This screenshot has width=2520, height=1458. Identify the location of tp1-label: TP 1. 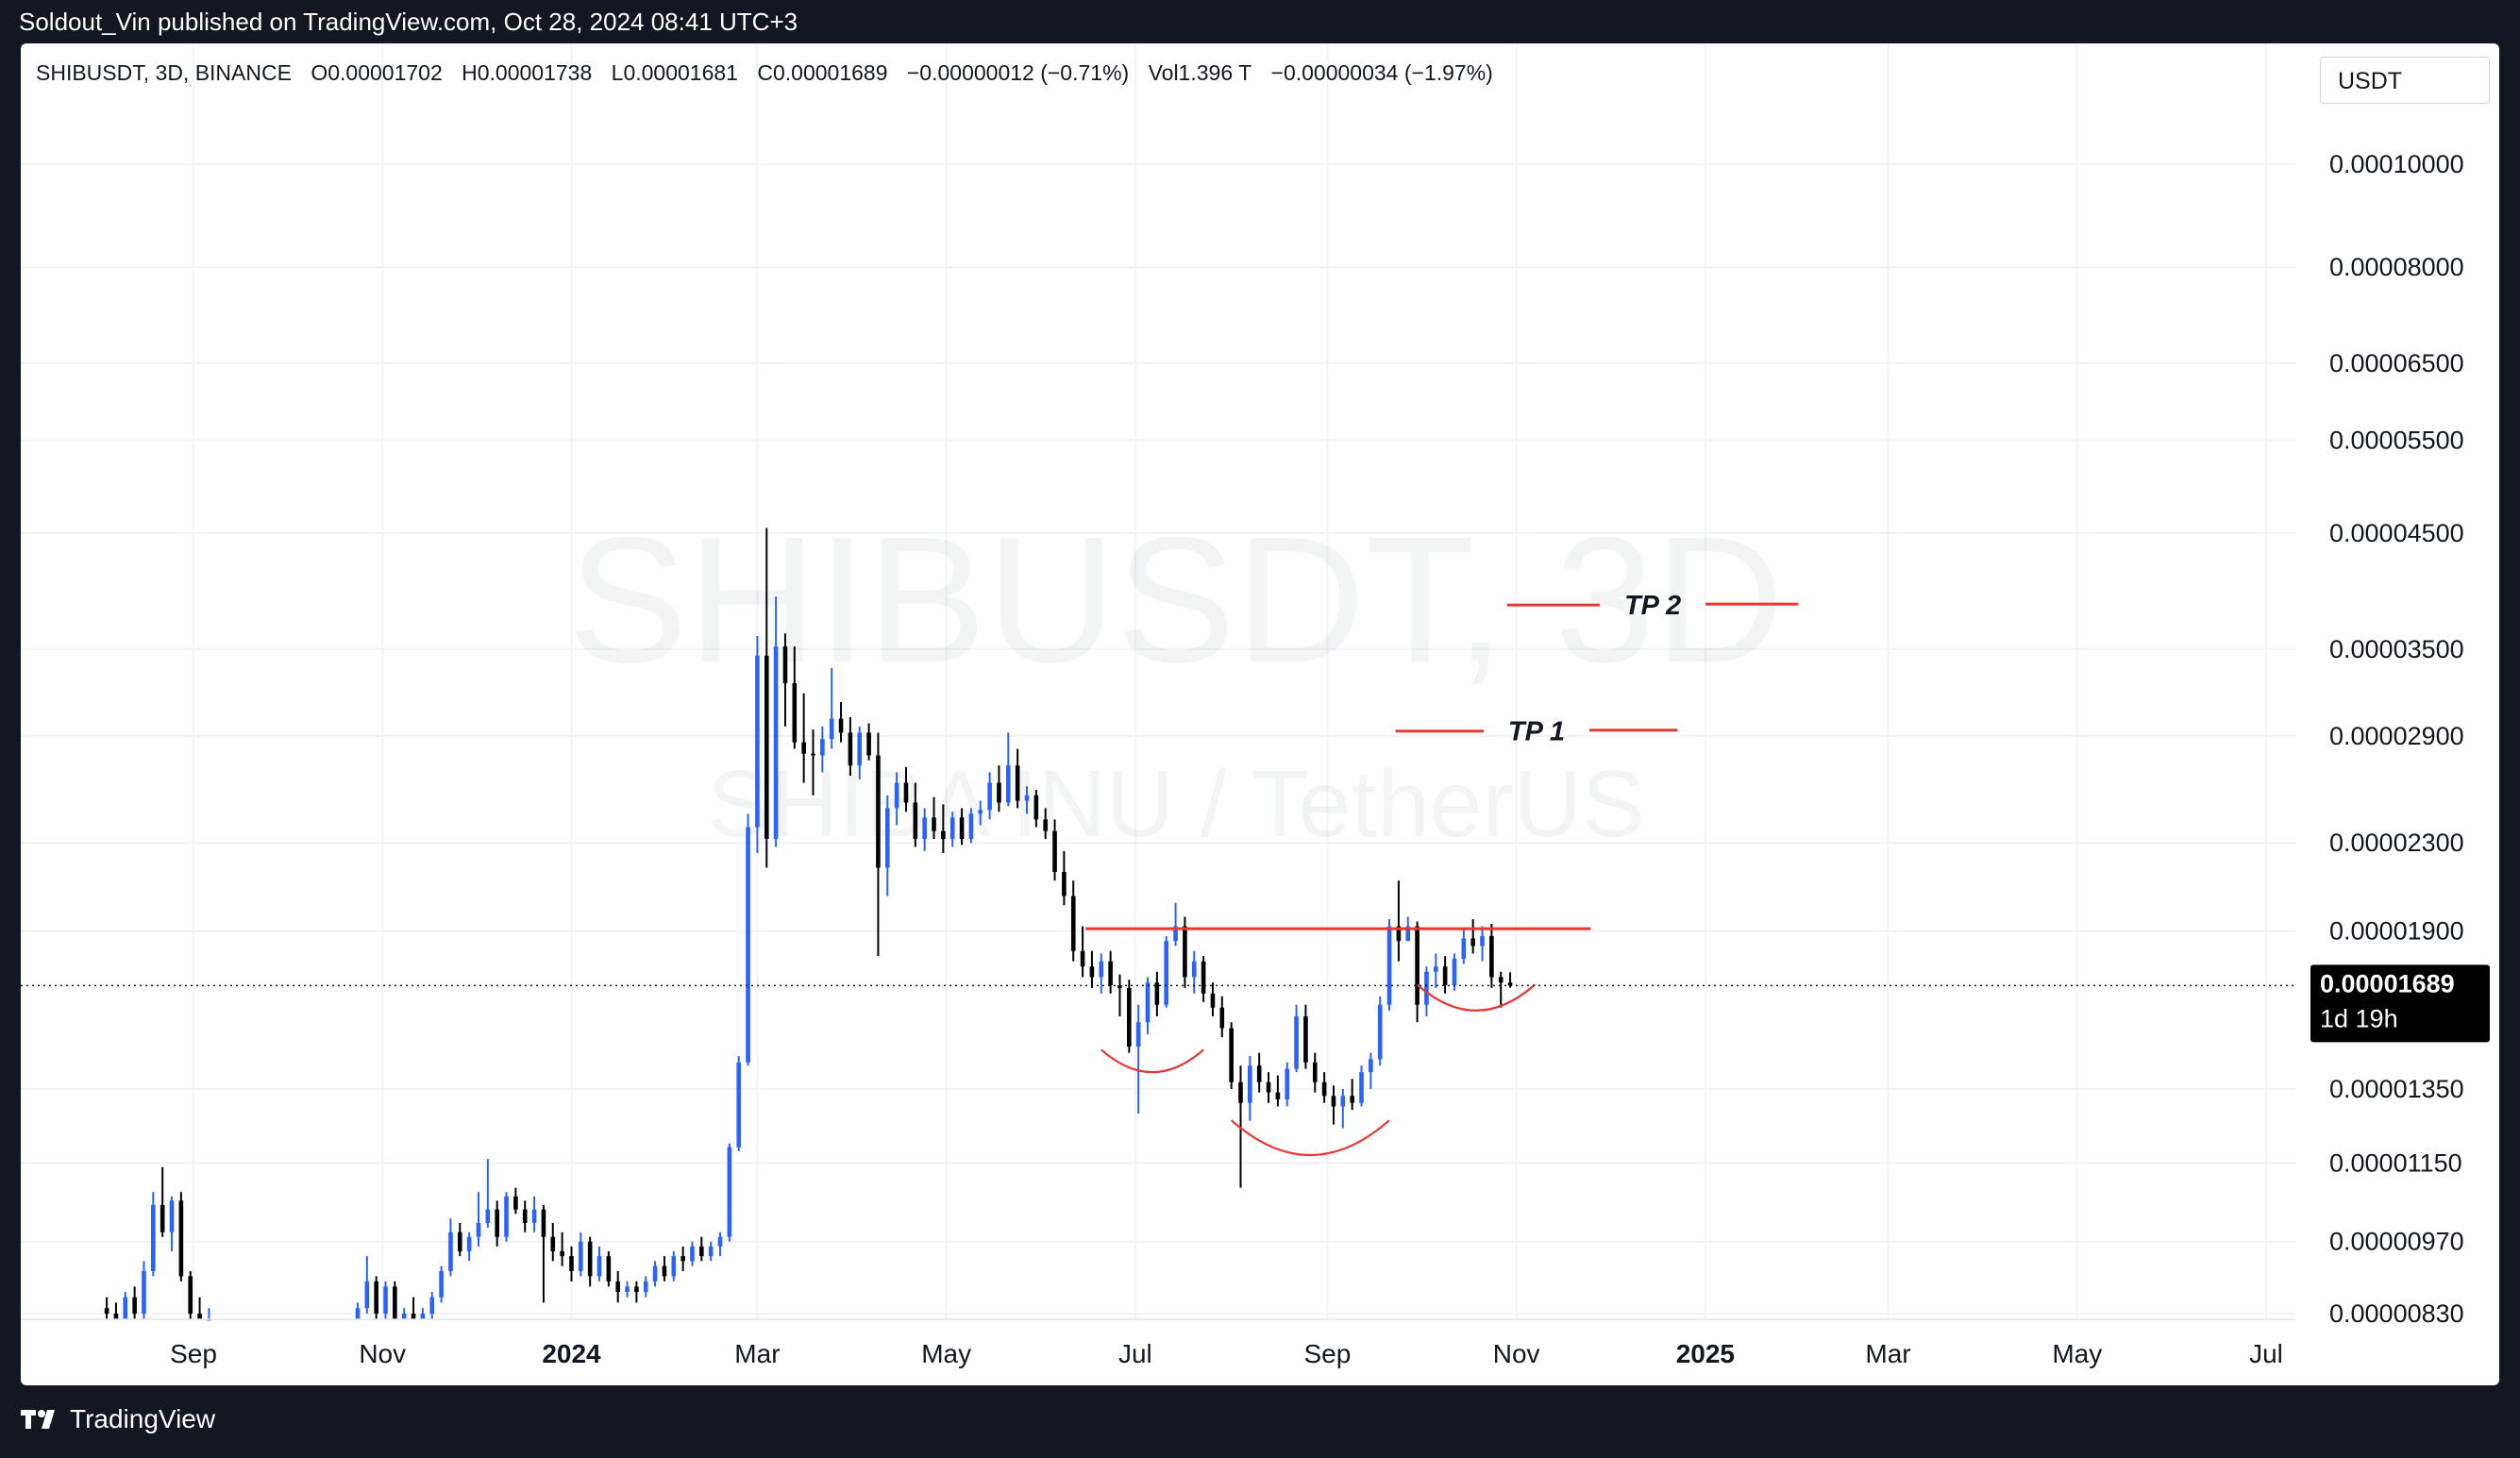
(1536, 732).